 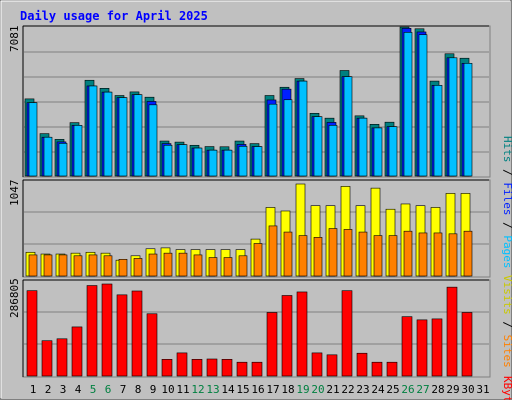 What do you see at coordinates (362, 389) in the screenshot?
I see `day-label: 23` at bounding box center [362, 389].